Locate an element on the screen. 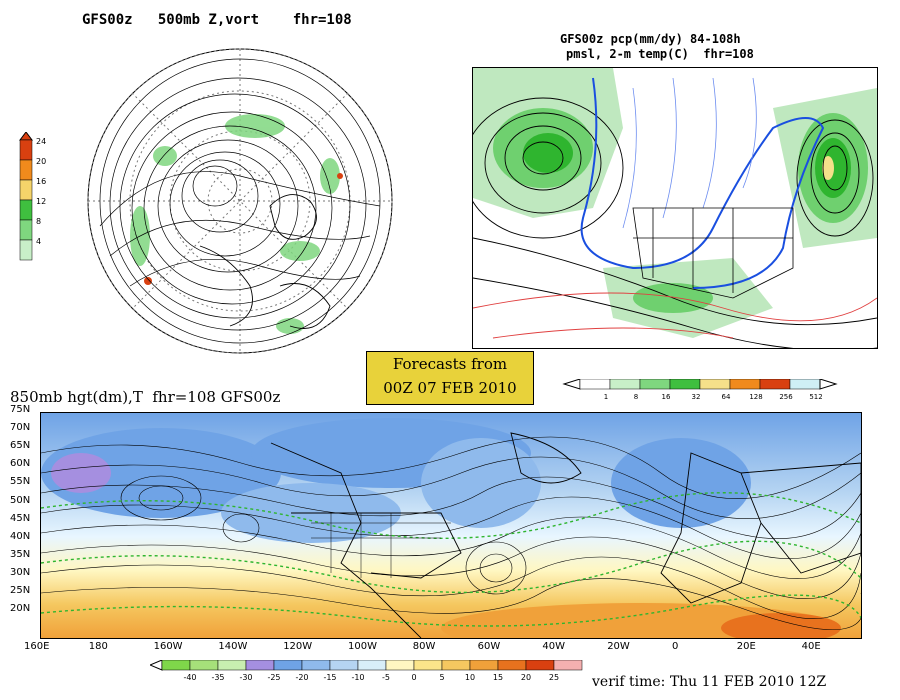 The image size is (900, 700). lon-label: 20W is located at coordinates (618, 646).